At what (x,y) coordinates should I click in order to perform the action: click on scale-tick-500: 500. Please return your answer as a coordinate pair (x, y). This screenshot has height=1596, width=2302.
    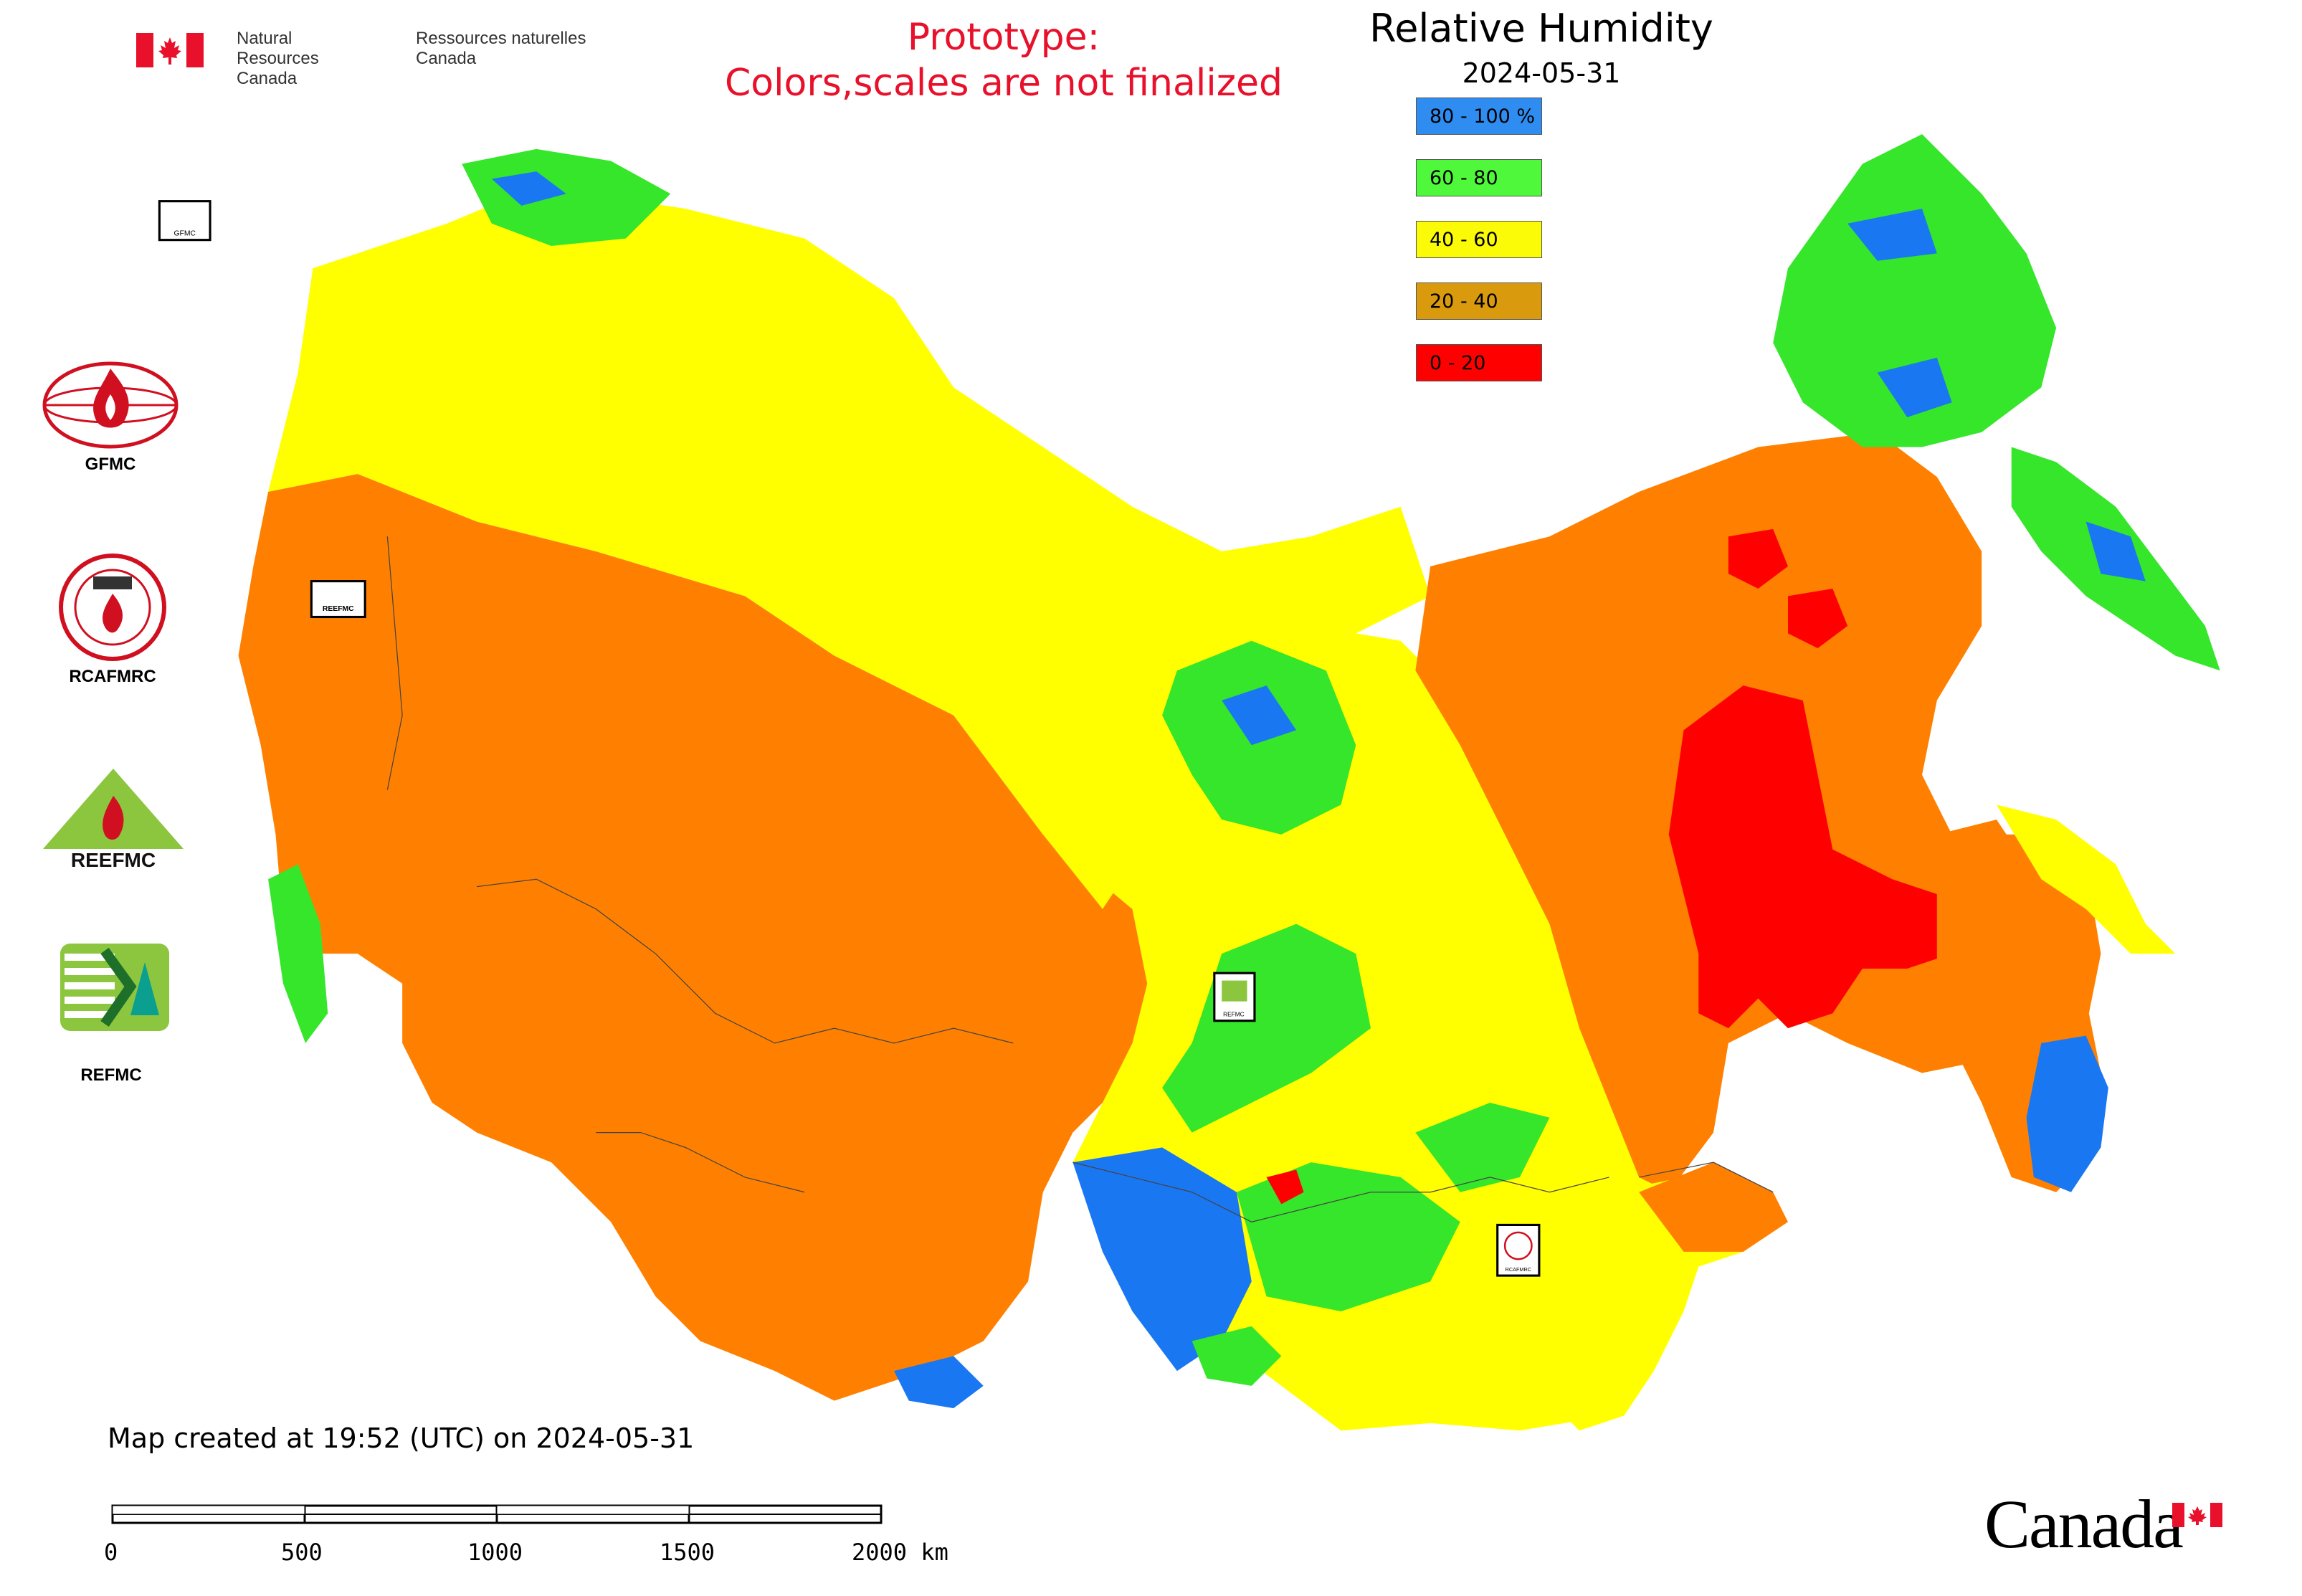
    Looking at the image, I should click on (302, 1552).